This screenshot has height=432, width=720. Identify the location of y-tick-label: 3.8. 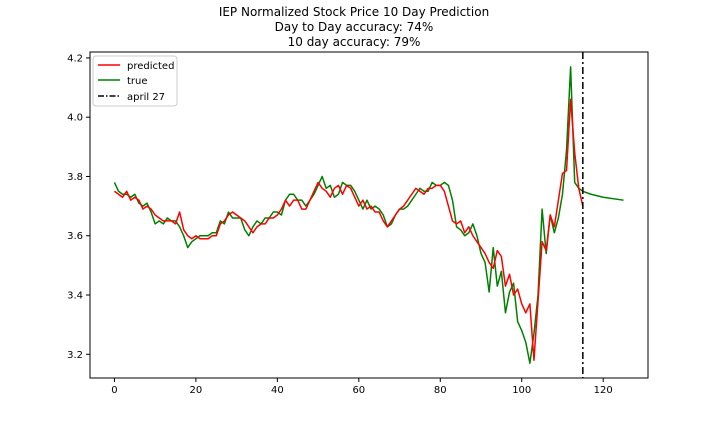
(75, 177).